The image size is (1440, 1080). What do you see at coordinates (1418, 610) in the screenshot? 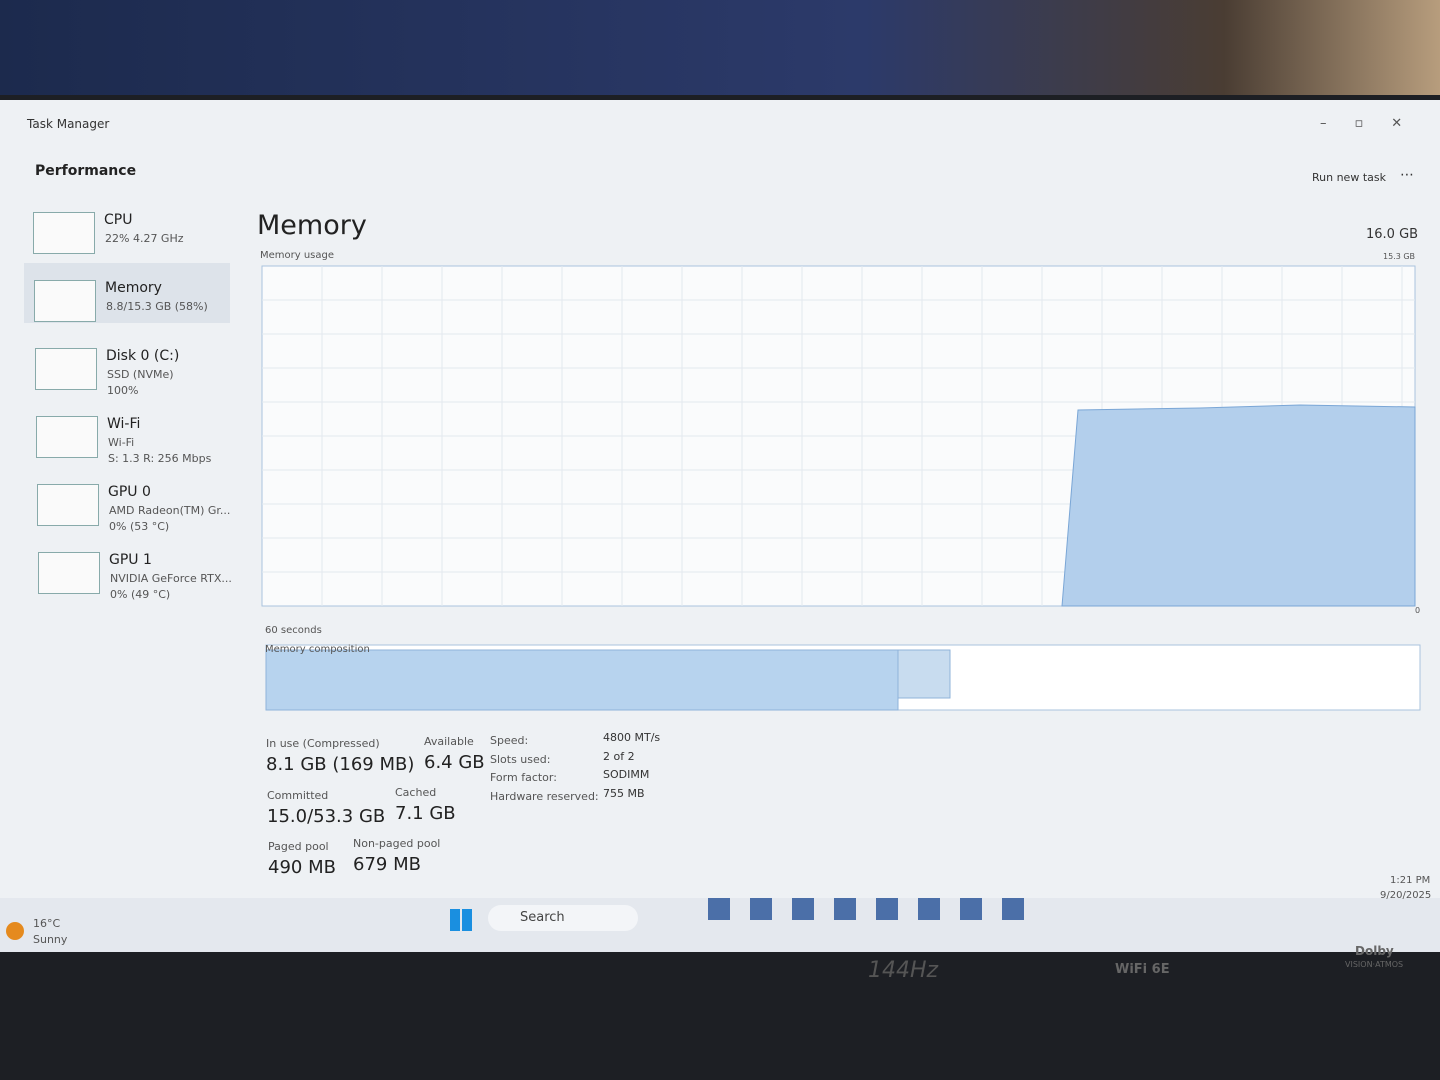
I see `graph-zero: 0` at bounding box center [1418, 610].